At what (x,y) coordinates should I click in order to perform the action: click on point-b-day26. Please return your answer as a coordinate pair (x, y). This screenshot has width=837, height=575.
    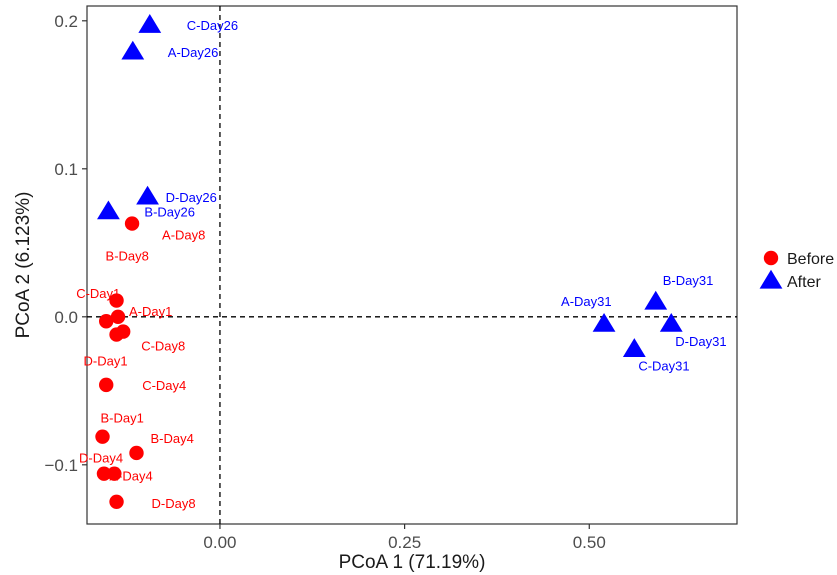
    Looking at the image, I should click on (108, 210).